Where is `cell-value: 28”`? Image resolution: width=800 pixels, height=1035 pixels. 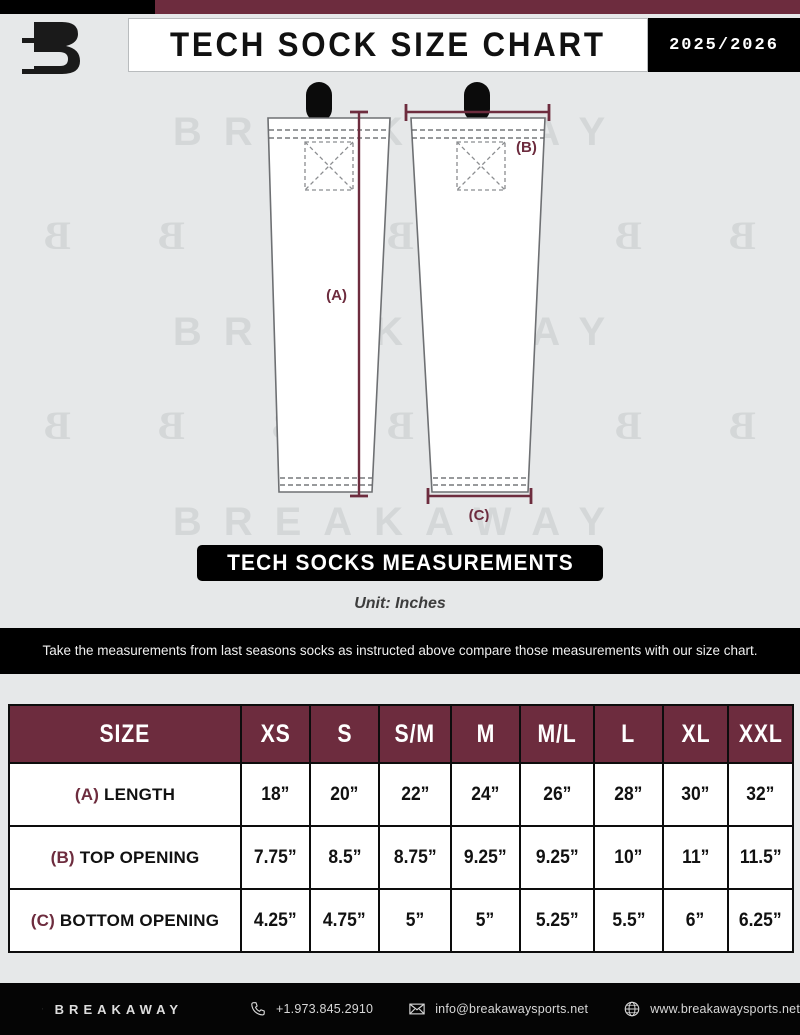 cell-value: 28” is located at coordinates (628, 794).